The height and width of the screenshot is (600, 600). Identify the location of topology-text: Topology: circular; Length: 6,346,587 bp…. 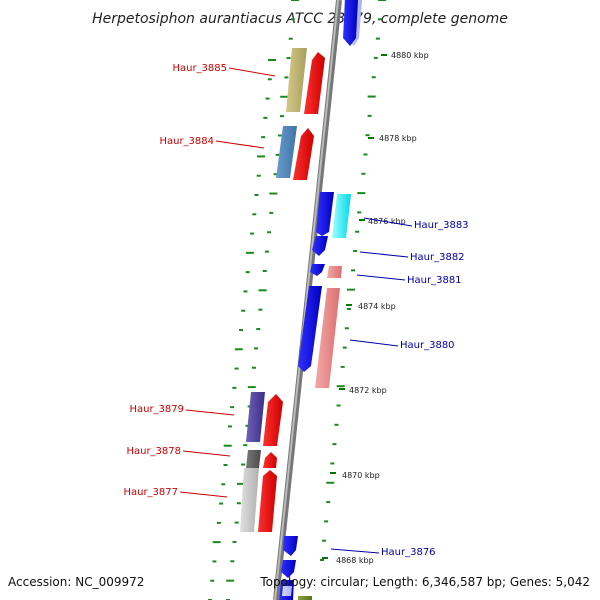
(424, 582).